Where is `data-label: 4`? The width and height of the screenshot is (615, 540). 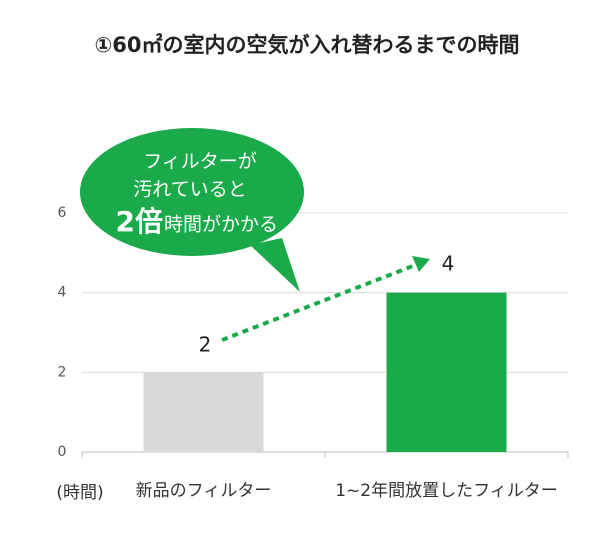
data-label: 4 is located at coordinates (448, 264).